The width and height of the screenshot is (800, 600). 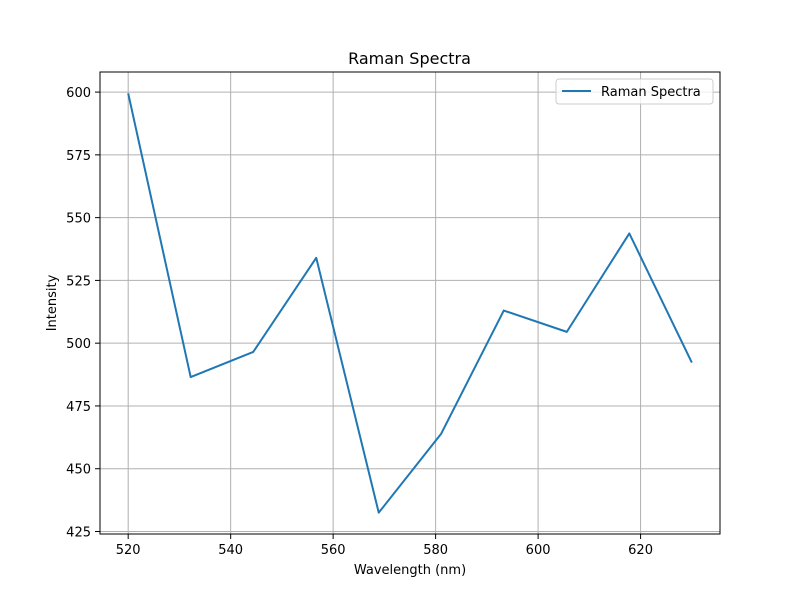 I want to click on x-tick-label: 580, so click(x=435, y=550).